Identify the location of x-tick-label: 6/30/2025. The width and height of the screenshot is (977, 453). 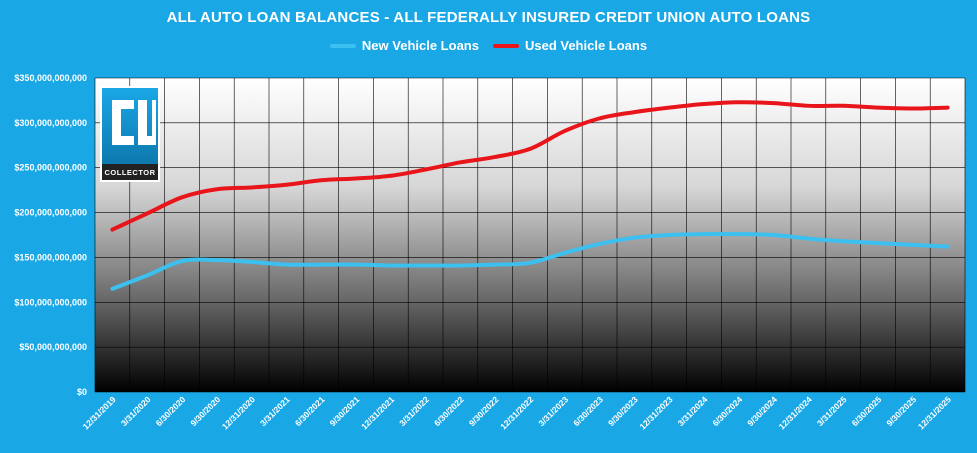
(867, 411).